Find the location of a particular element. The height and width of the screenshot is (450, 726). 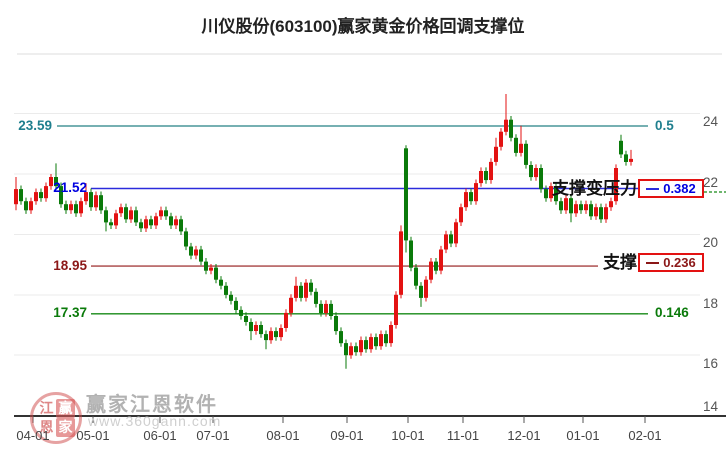

x-axis-label: 10-01 is located at coordinates (408, 435).